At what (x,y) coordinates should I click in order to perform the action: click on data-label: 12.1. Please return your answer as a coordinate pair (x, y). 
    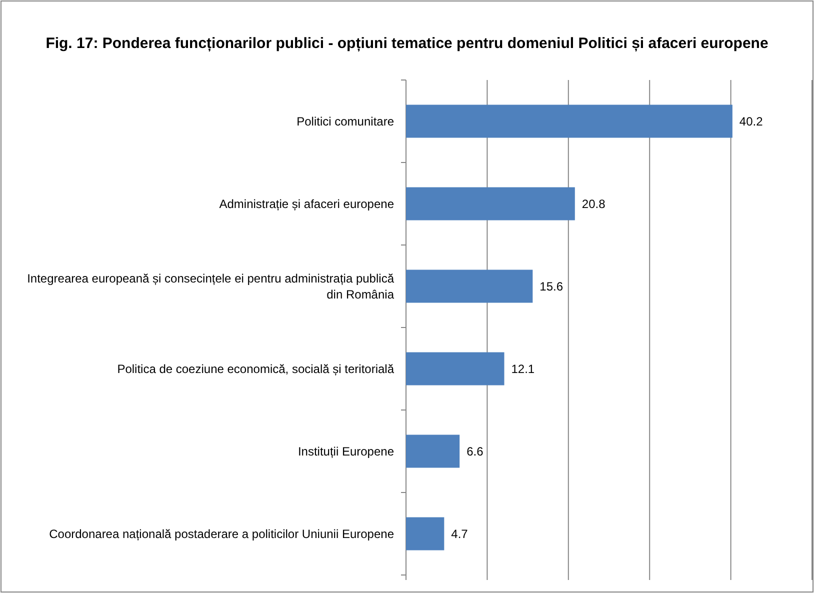
    Looking at the image, I should click on (523, 369).